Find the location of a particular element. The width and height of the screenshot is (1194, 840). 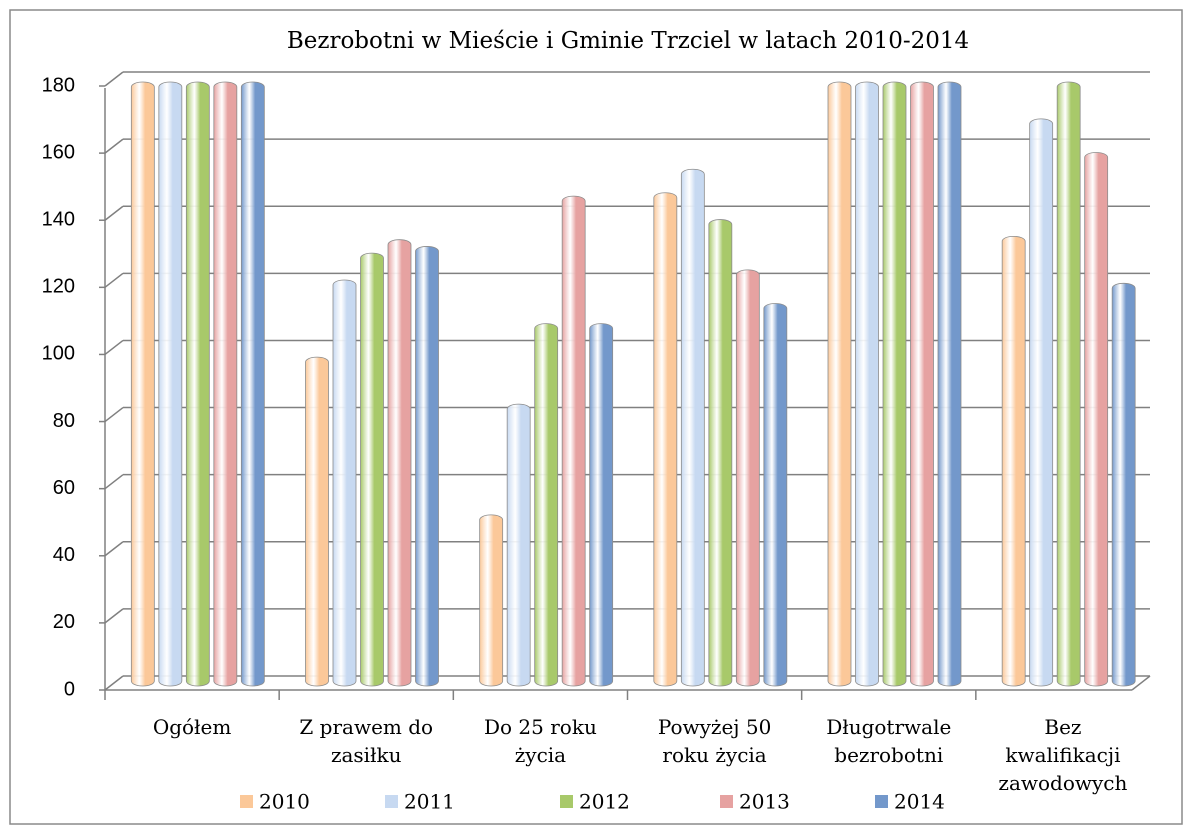

y-tick-label: 20 is located at coordinates (64, 622).